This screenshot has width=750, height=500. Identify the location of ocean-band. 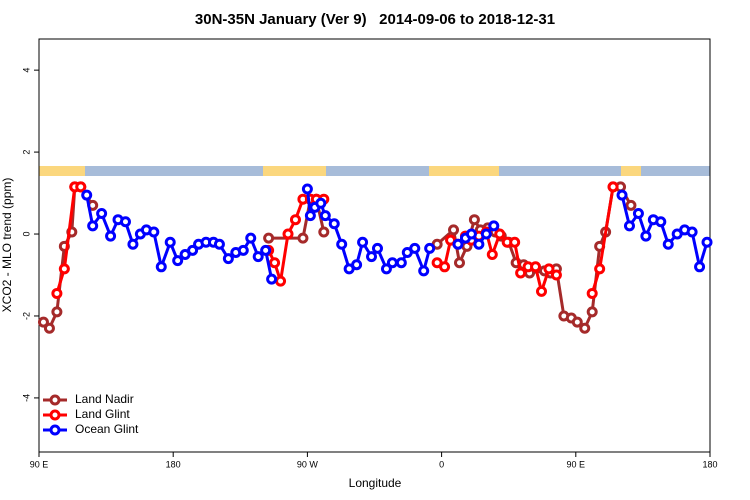
(374, 171).